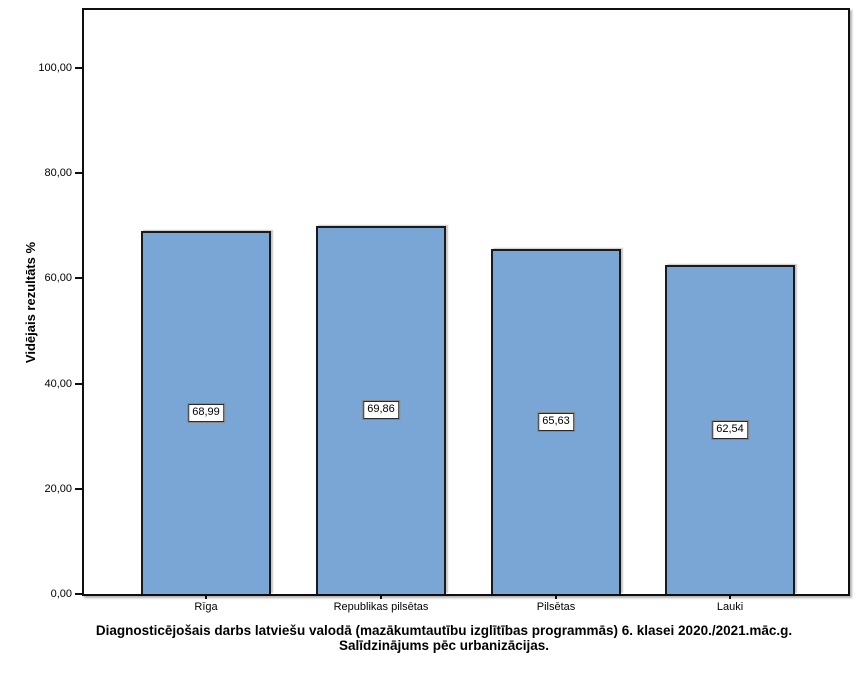 The width and height of the screenshot is (858, 686). Describe the element at coordinates (61, 594) in the screenshot. I see `y-tick-label: 0,00` at that location.